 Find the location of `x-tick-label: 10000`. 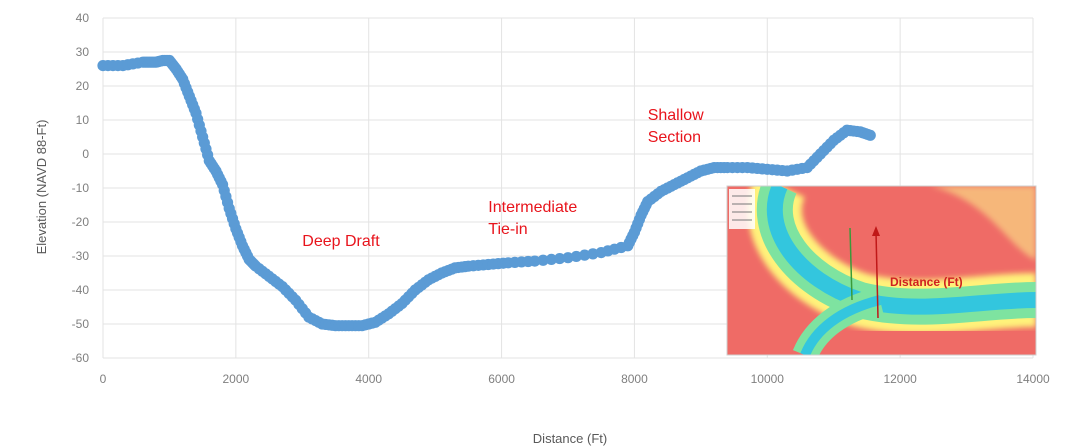

x-tick-label: 10000 is located at coordinates (768, 379).